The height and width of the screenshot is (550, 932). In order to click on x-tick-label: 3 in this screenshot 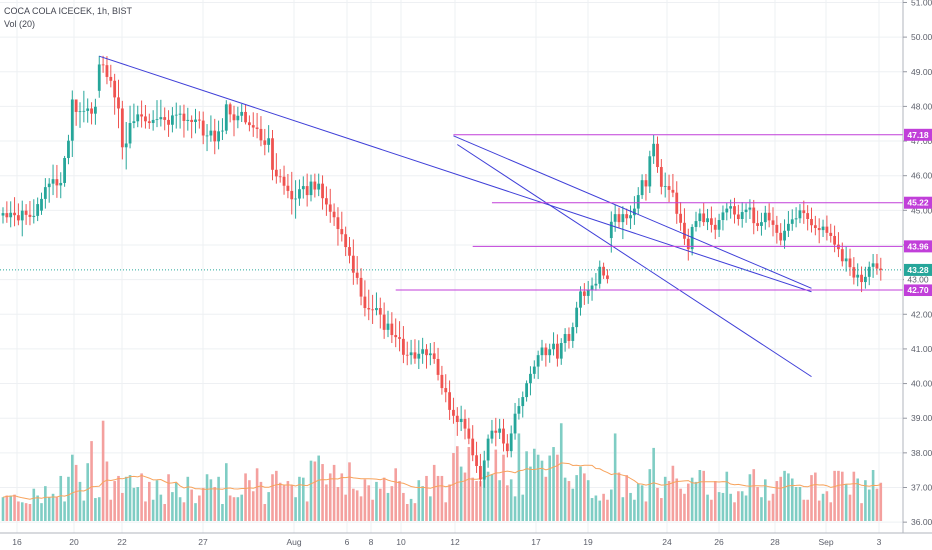, I will do `click(879, 542)`.